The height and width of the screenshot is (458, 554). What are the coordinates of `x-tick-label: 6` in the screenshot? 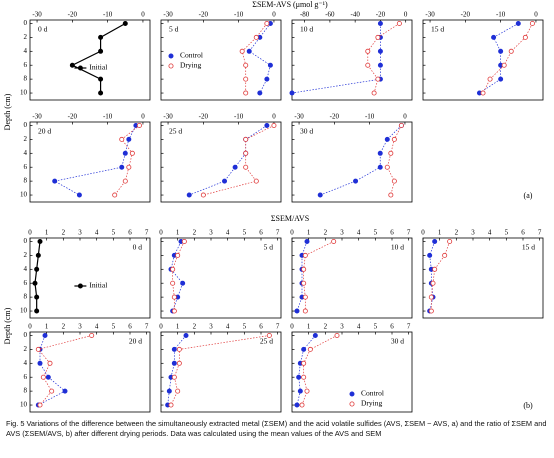 It's located at (392, 327).